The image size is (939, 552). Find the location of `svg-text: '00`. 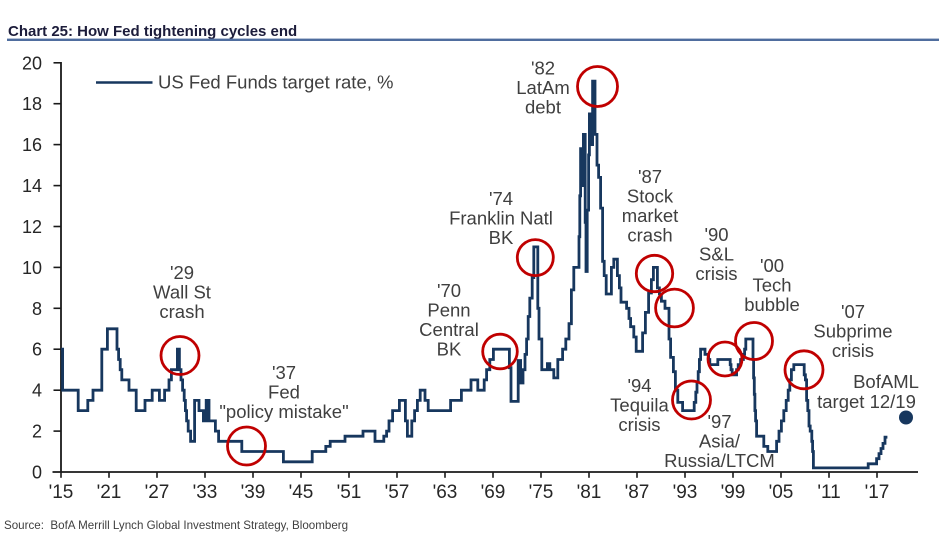

svg-text: '00 is located at coordinates (772, 265).